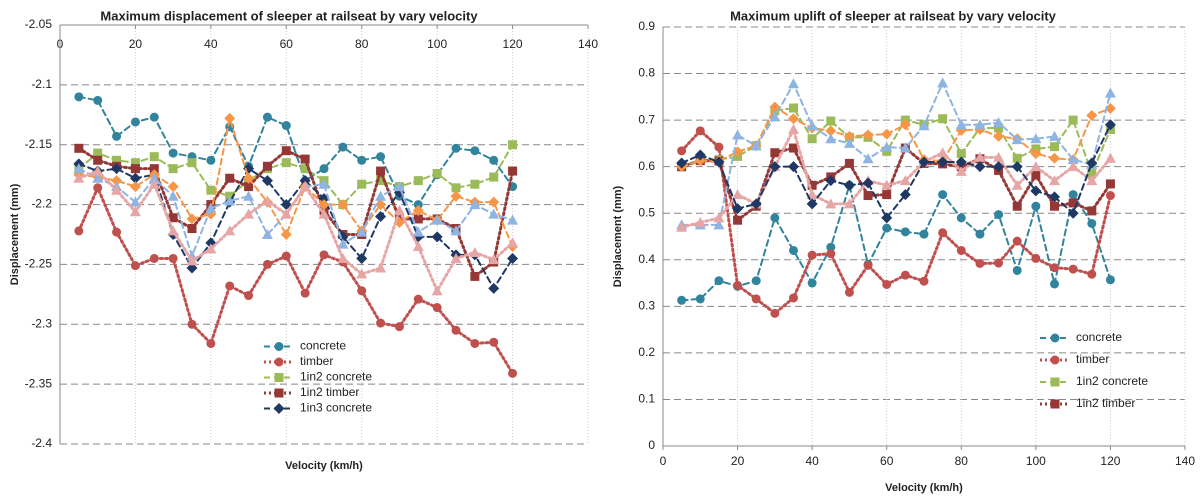  What do you see at coordinates (1092, 359) in the screenshot?
I see `legend-label: timber` at bounding box center [1092, 359].